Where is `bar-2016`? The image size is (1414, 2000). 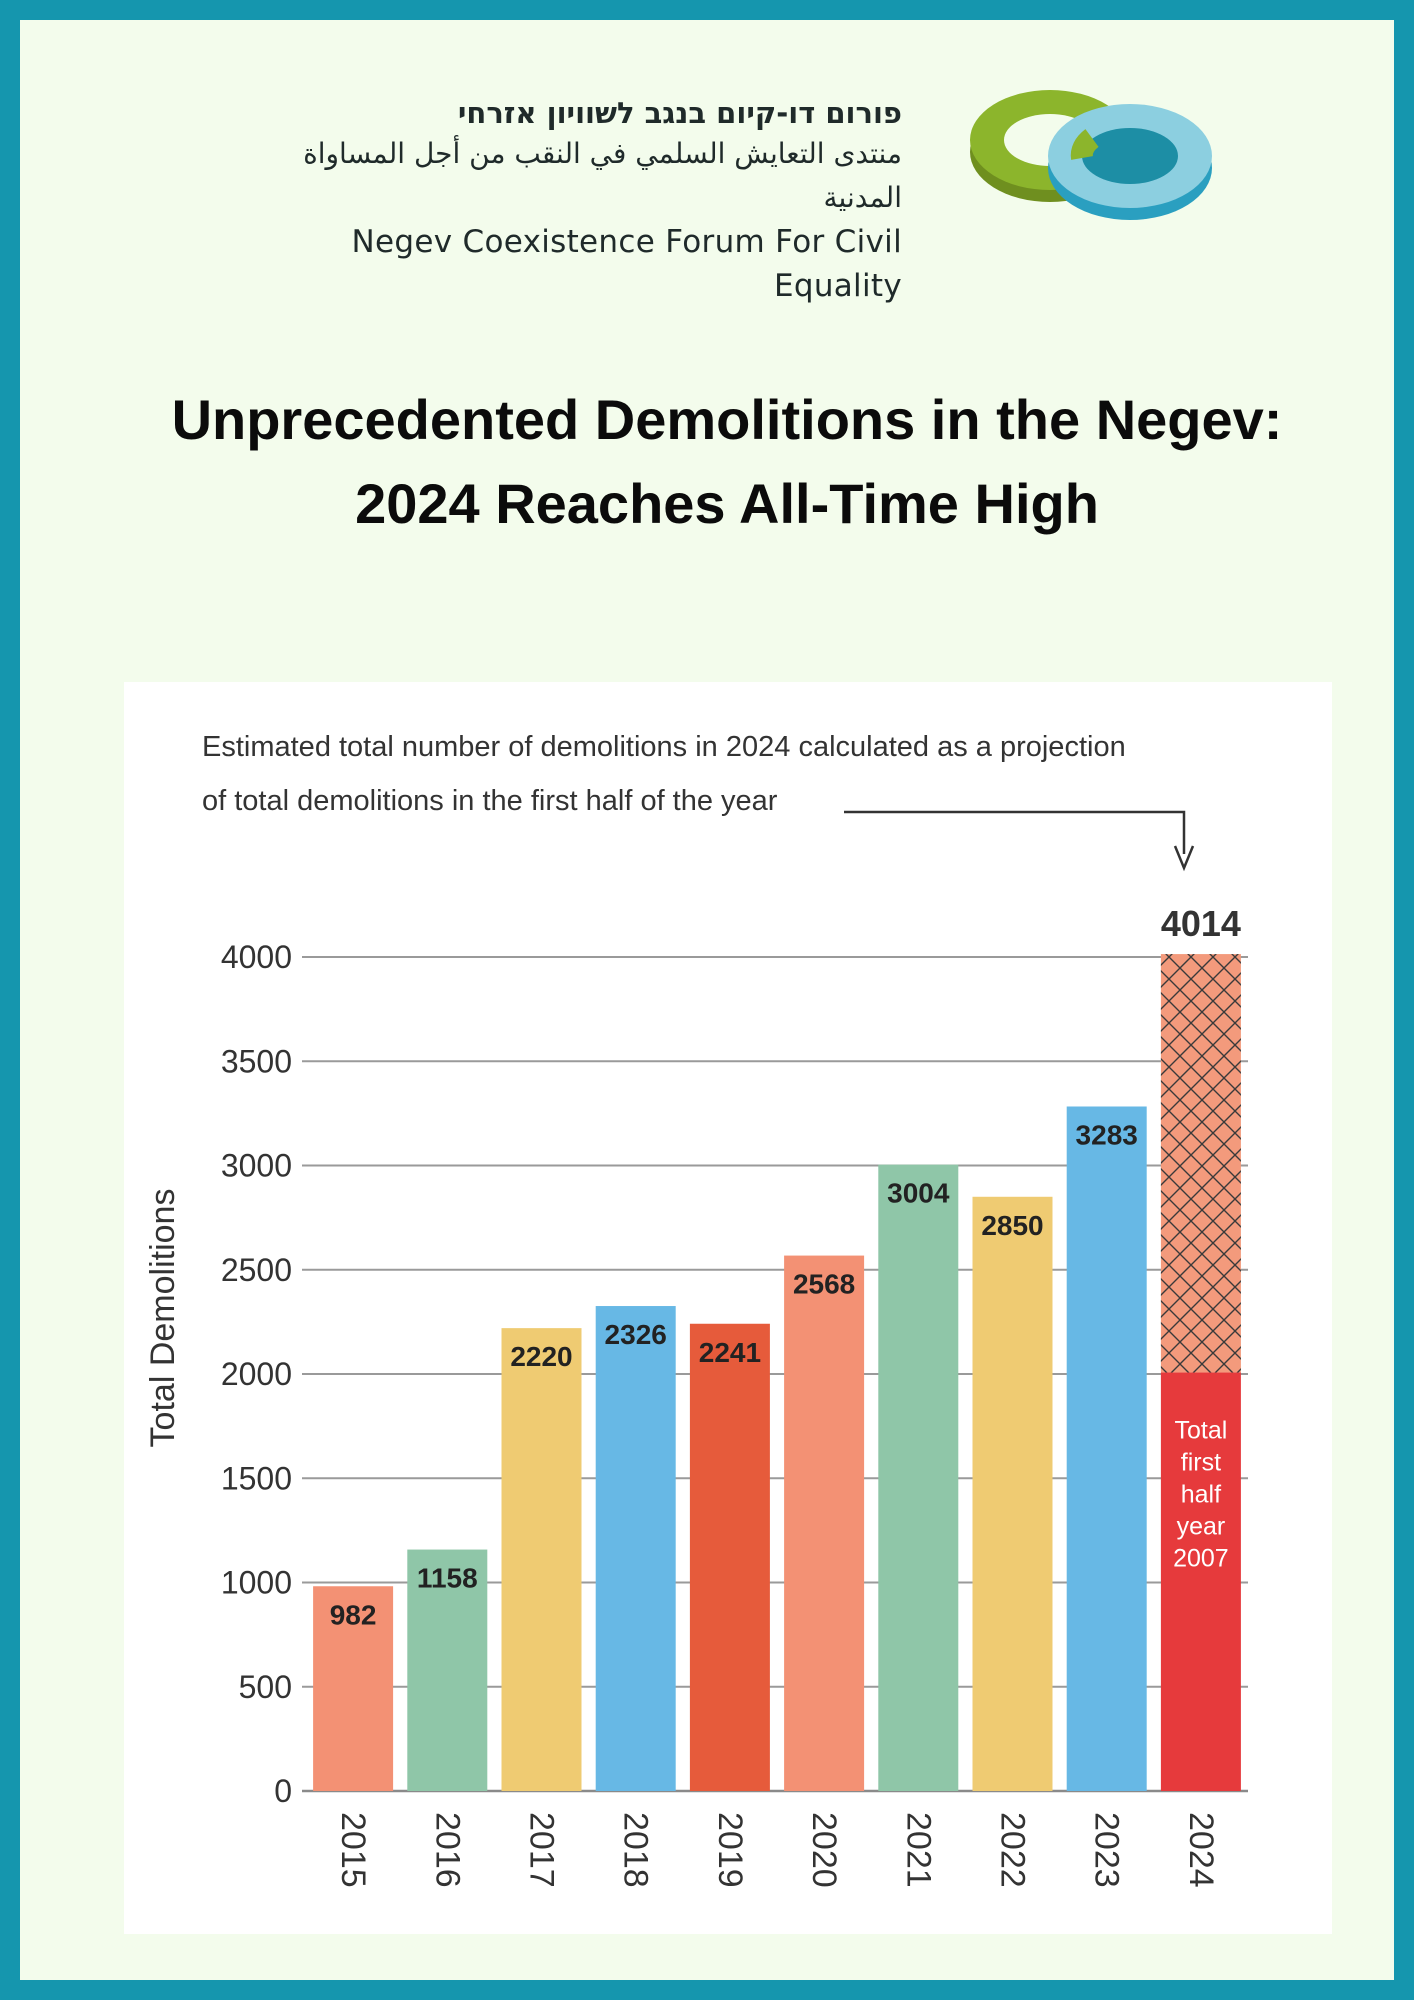
bar-2016 is located at coordinates (447, 1670).